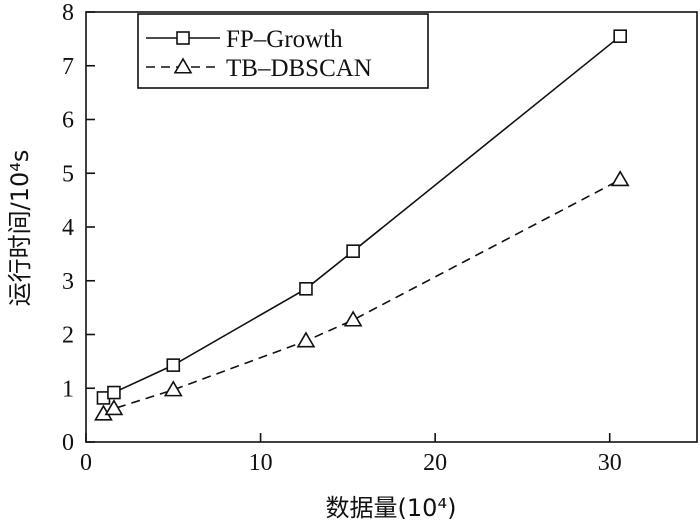 Image resolution: width=700 pixels, height=526 pixels. Describe the element at coordinates (86, 463) in the screenshot. I see `x-tick-label: 0` at that location.